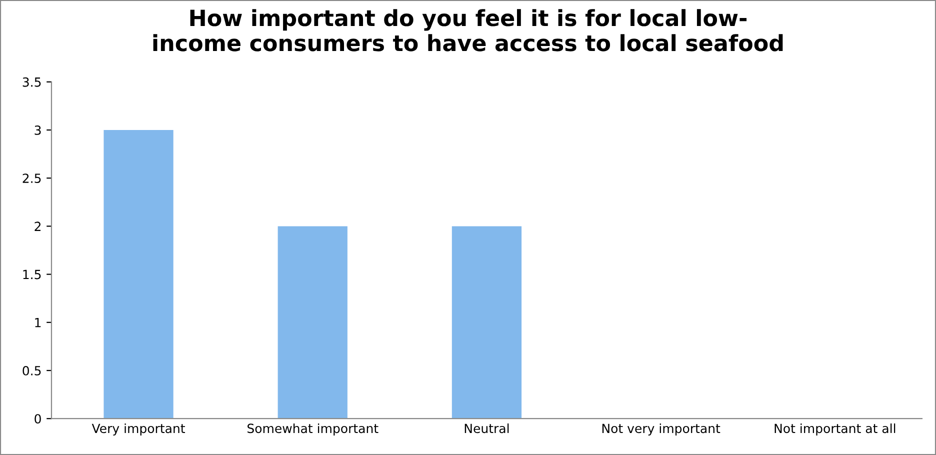 This screenshot has height=455, width=936. Describe the element at coordinates (31, 82) in the screenshot. I see `y-tick-label: 3.5` at that location.